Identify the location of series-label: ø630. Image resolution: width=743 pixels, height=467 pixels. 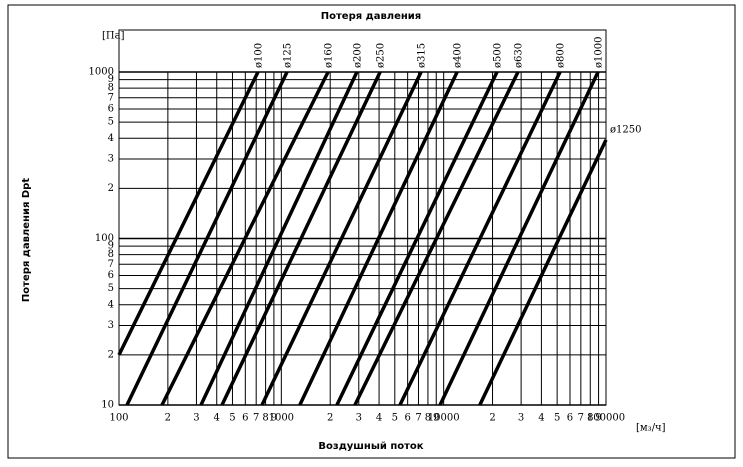
(518, 55).